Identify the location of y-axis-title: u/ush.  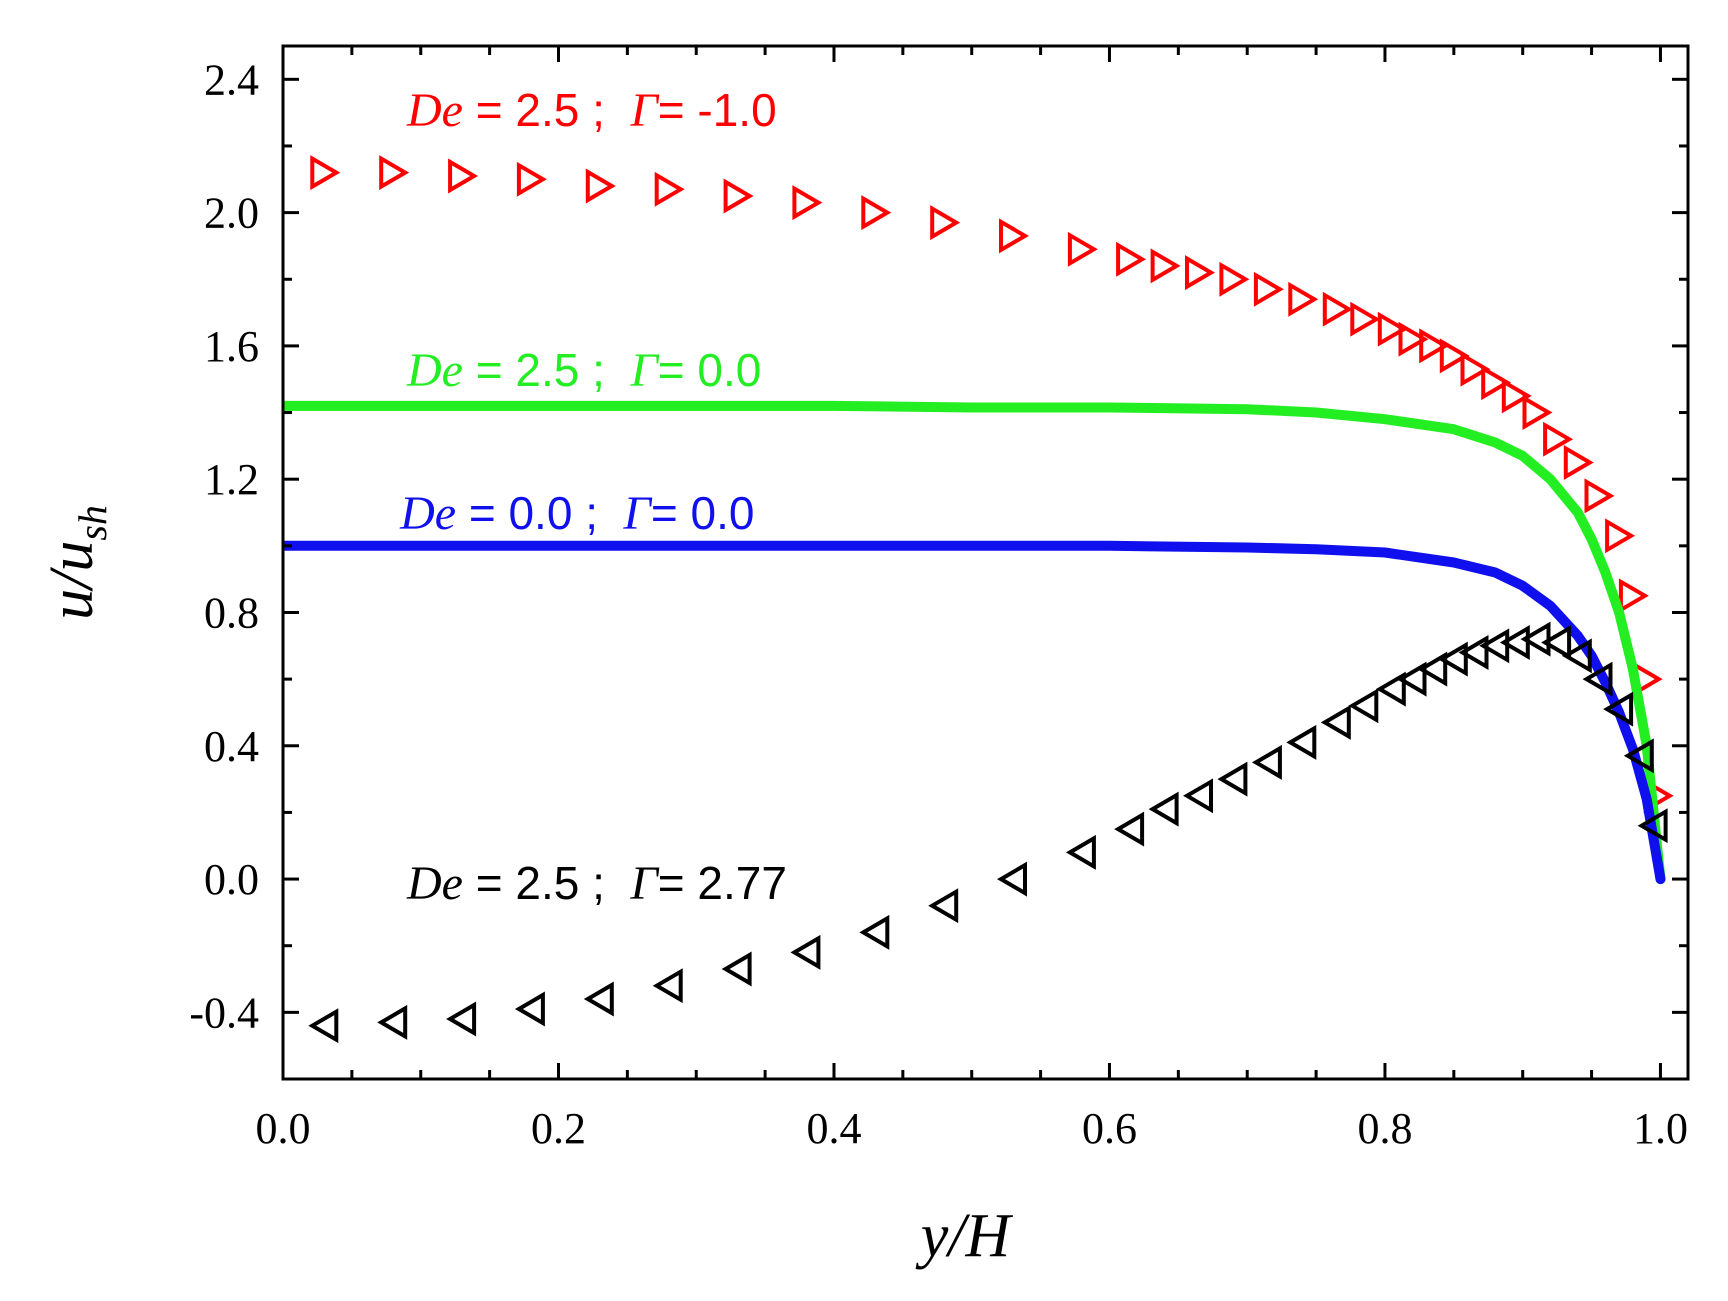
(76, 562).